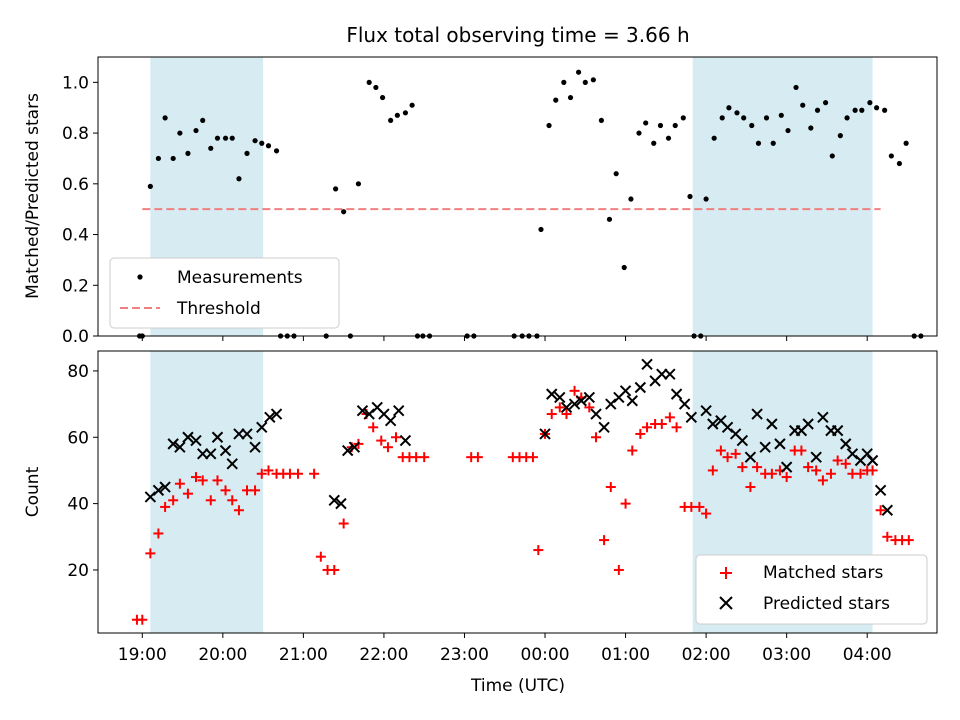 The height and width of the screenshot is (720, 960). I want to click on x-tick-label: 02:00, so click(706, 655).